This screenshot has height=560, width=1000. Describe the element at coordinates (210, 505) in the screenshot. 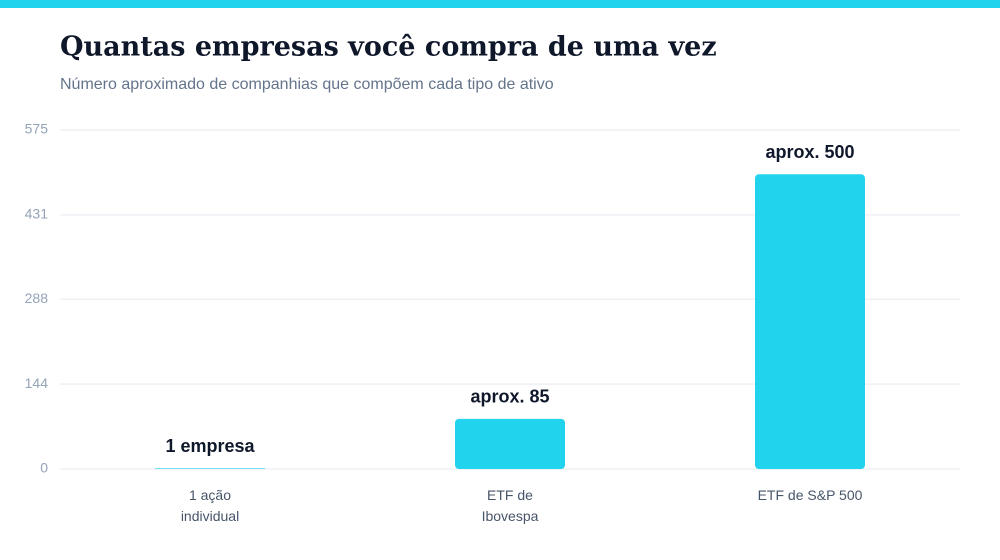

I see `x-tick-label: 1 ação individual` at that location.